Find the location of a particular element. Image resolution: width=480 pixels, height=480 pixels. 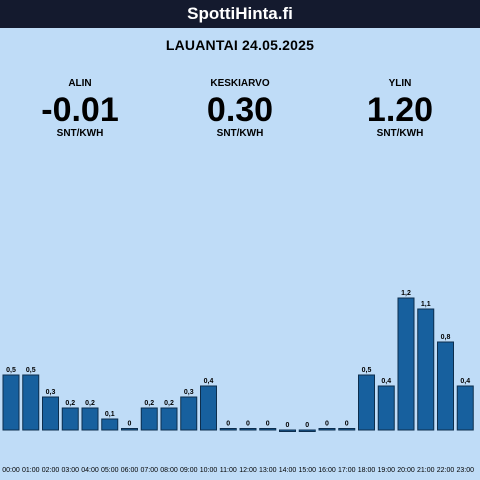

stat-max-value: 1.20 is located at coordinates (400, 110).